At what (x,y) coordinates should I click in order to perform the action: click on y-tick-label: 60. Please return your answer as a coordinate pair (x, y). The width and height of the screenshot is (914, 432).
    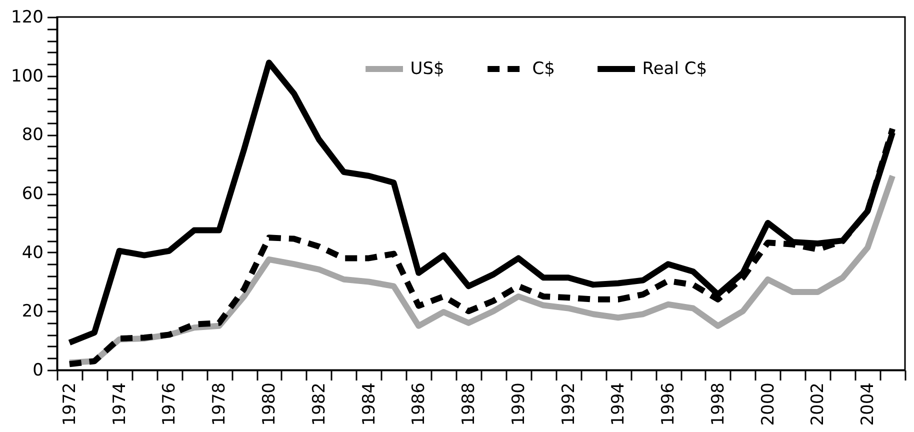
    Looking at the image, I should click on (33, 194).